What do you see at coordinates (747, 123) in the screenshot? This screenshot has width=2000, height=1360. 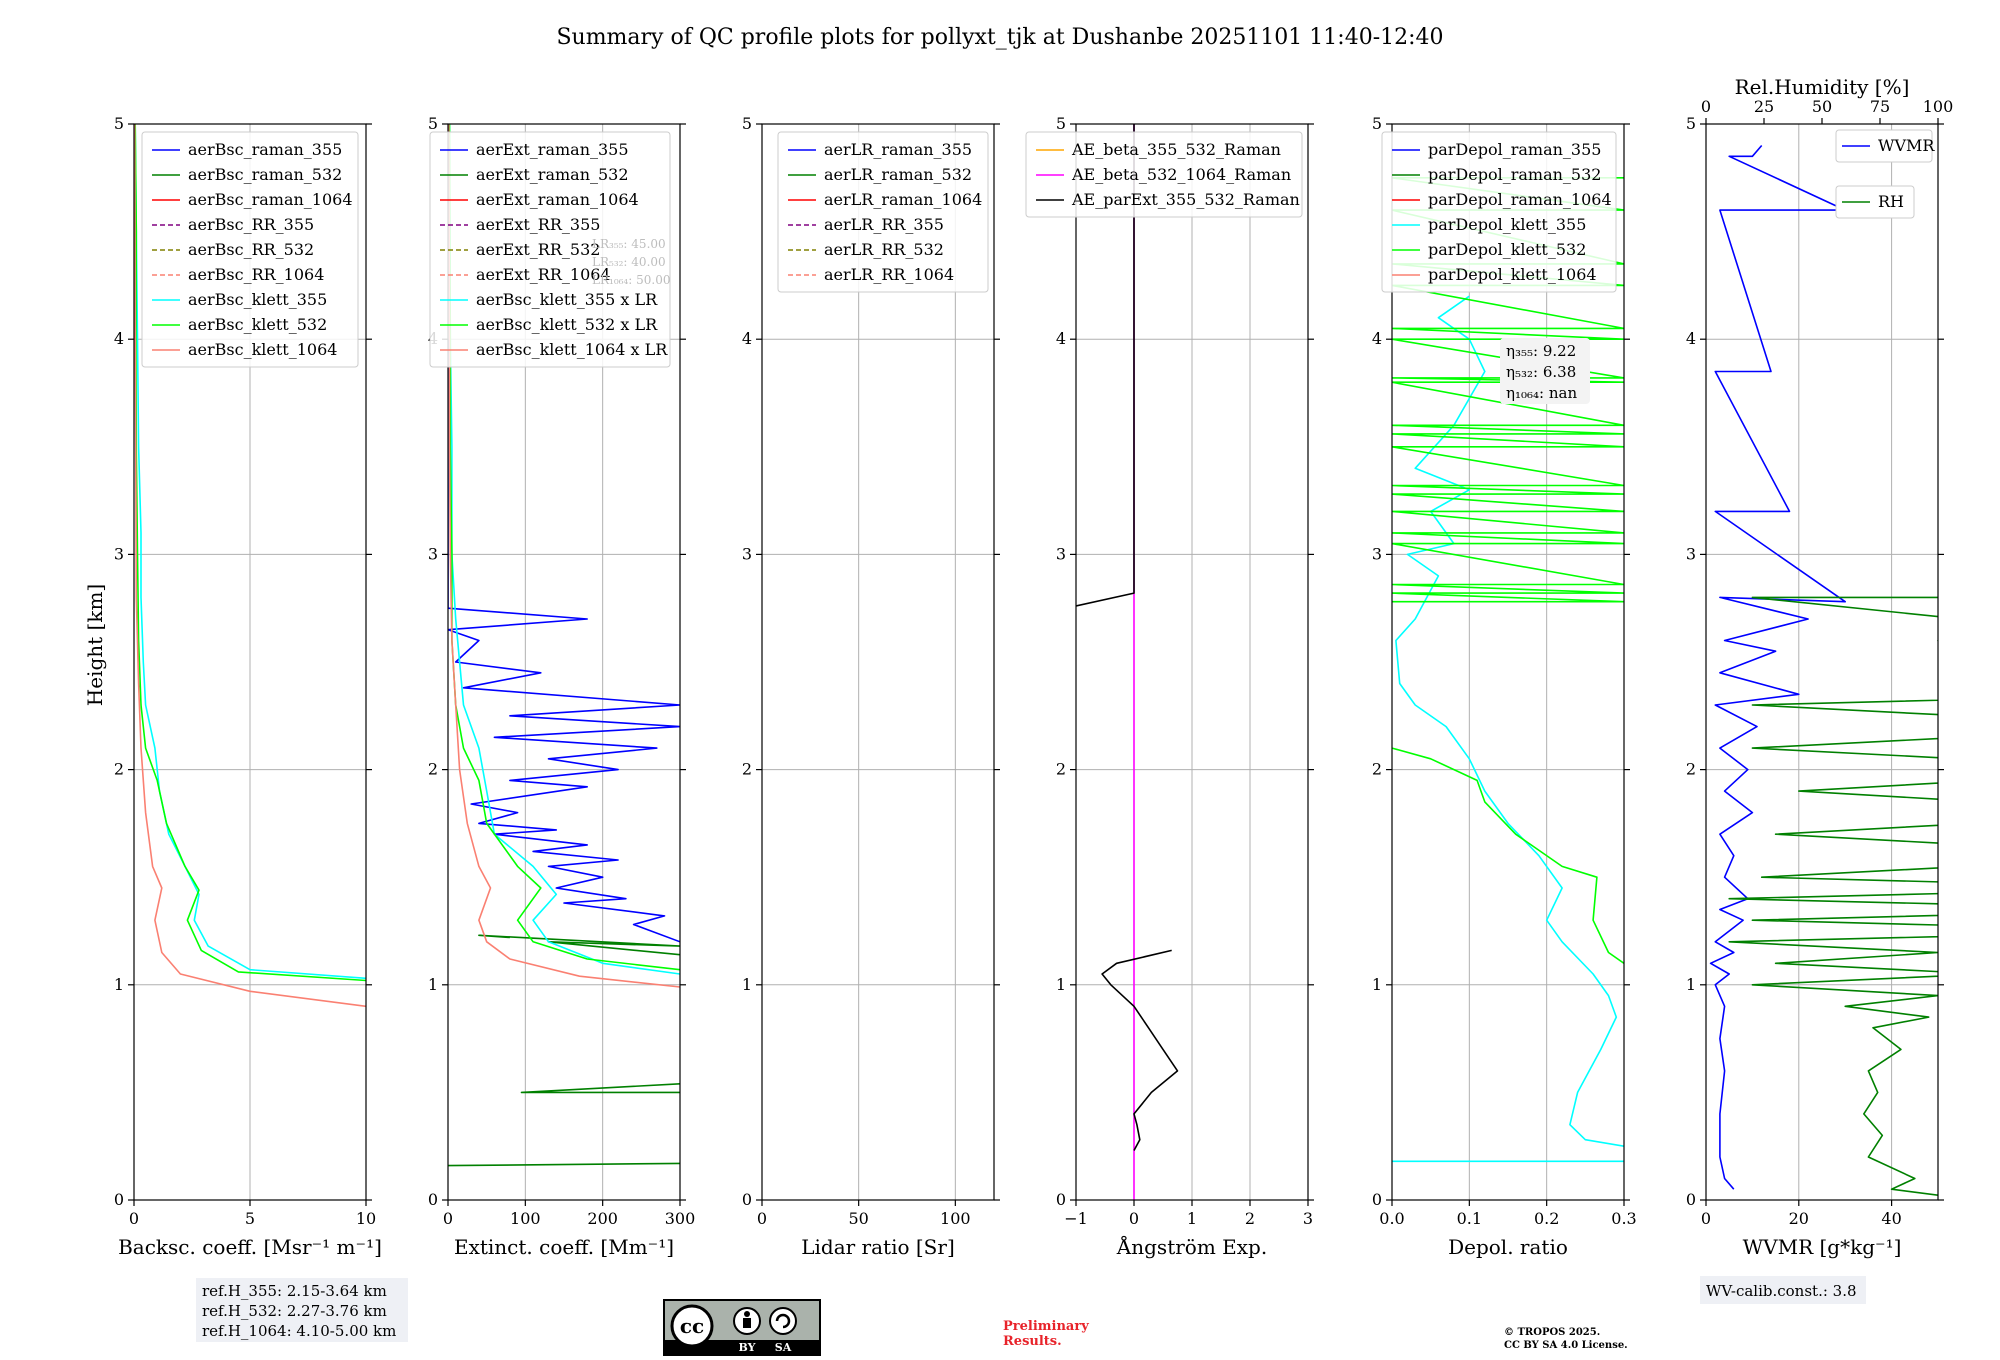 I see `y-tick-label-lr: 5` at bounding box center [747, 123].